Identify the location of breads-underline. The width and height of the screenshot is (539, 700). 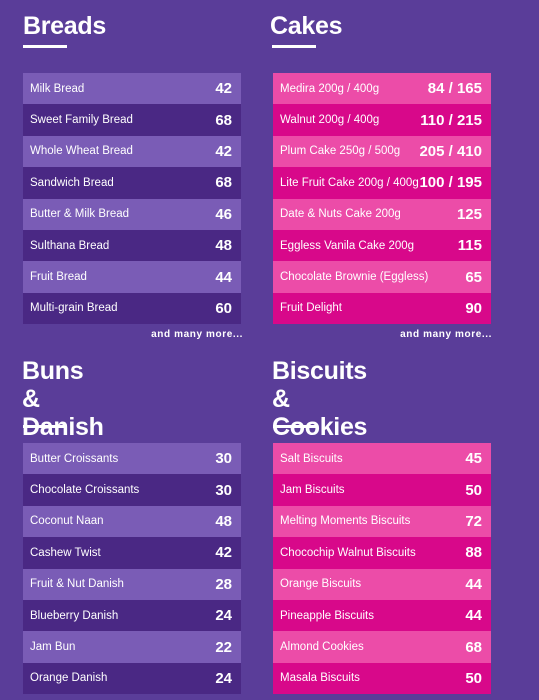
(45, 46).